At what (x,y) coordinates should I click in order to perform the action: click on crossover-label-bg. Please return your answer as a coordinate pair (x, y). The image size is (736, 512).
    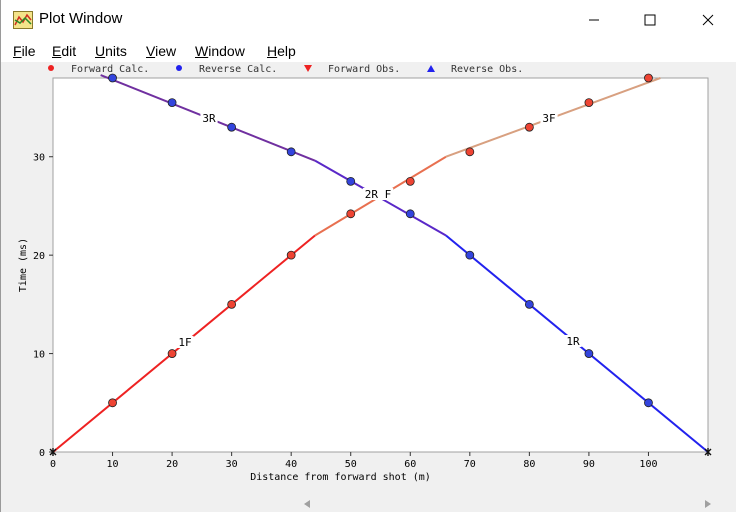
    Looking at the image, I should click on (378, 194).